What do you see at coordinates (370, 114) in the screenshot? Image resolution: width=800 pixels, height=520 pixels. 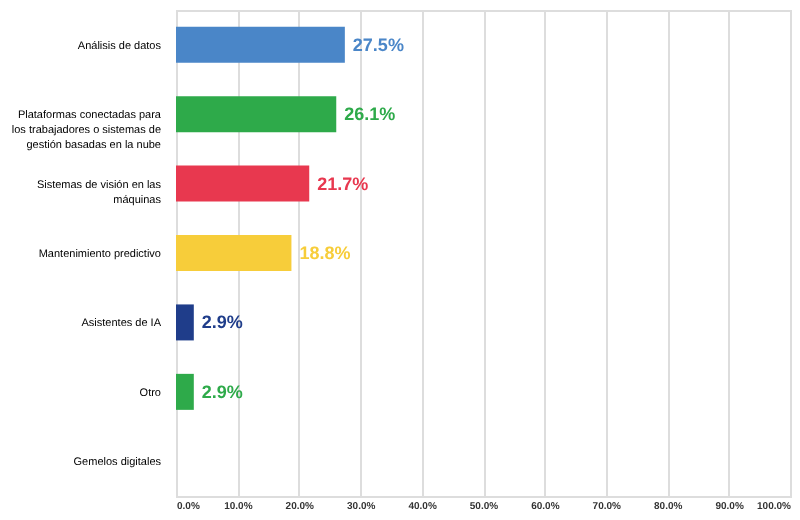 I see `data-label: 26.1%` at bounding box center [370, 114].